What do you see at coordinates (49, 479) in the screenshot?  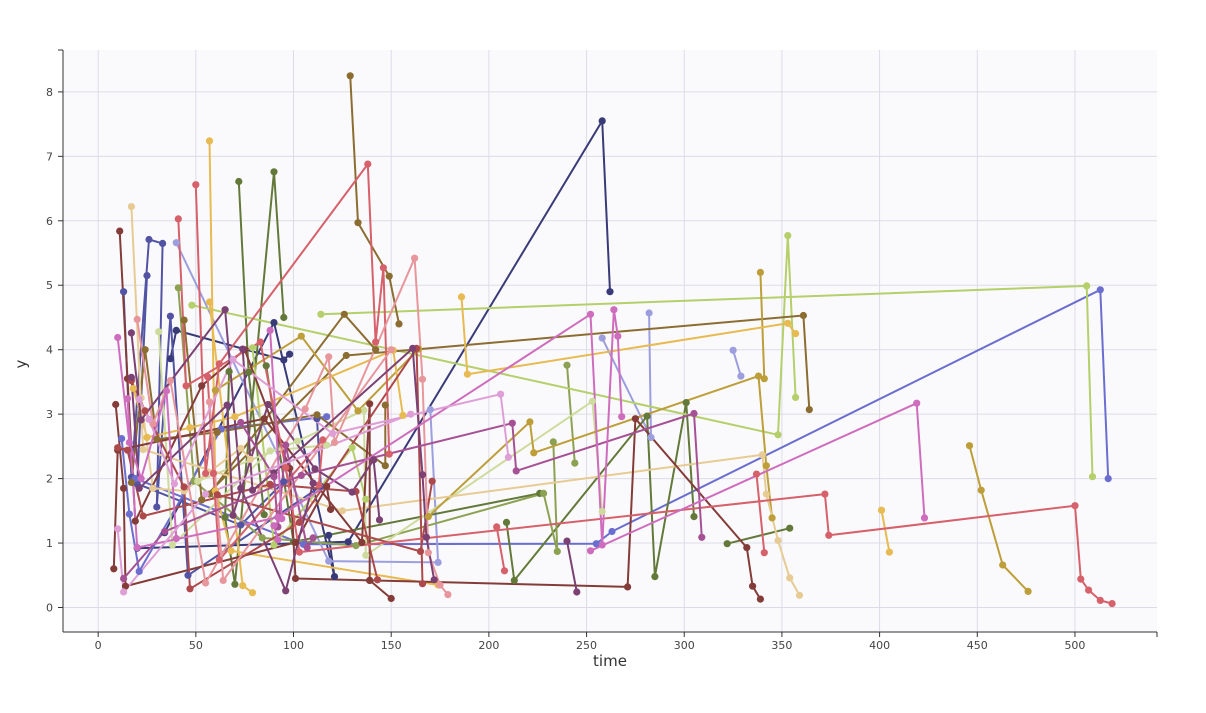 I see `y-tick-label: 2` at bounding box center [49, 479].